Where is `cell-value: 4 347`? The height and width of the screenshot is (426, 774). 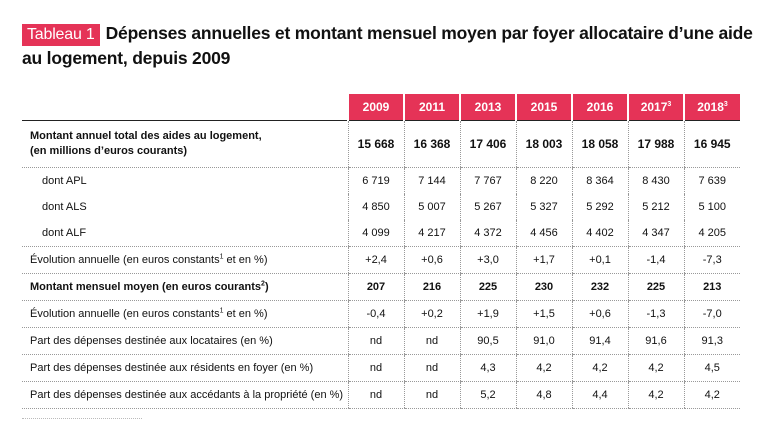
cell-value: 4 347 is located at coordinates (655, 233).